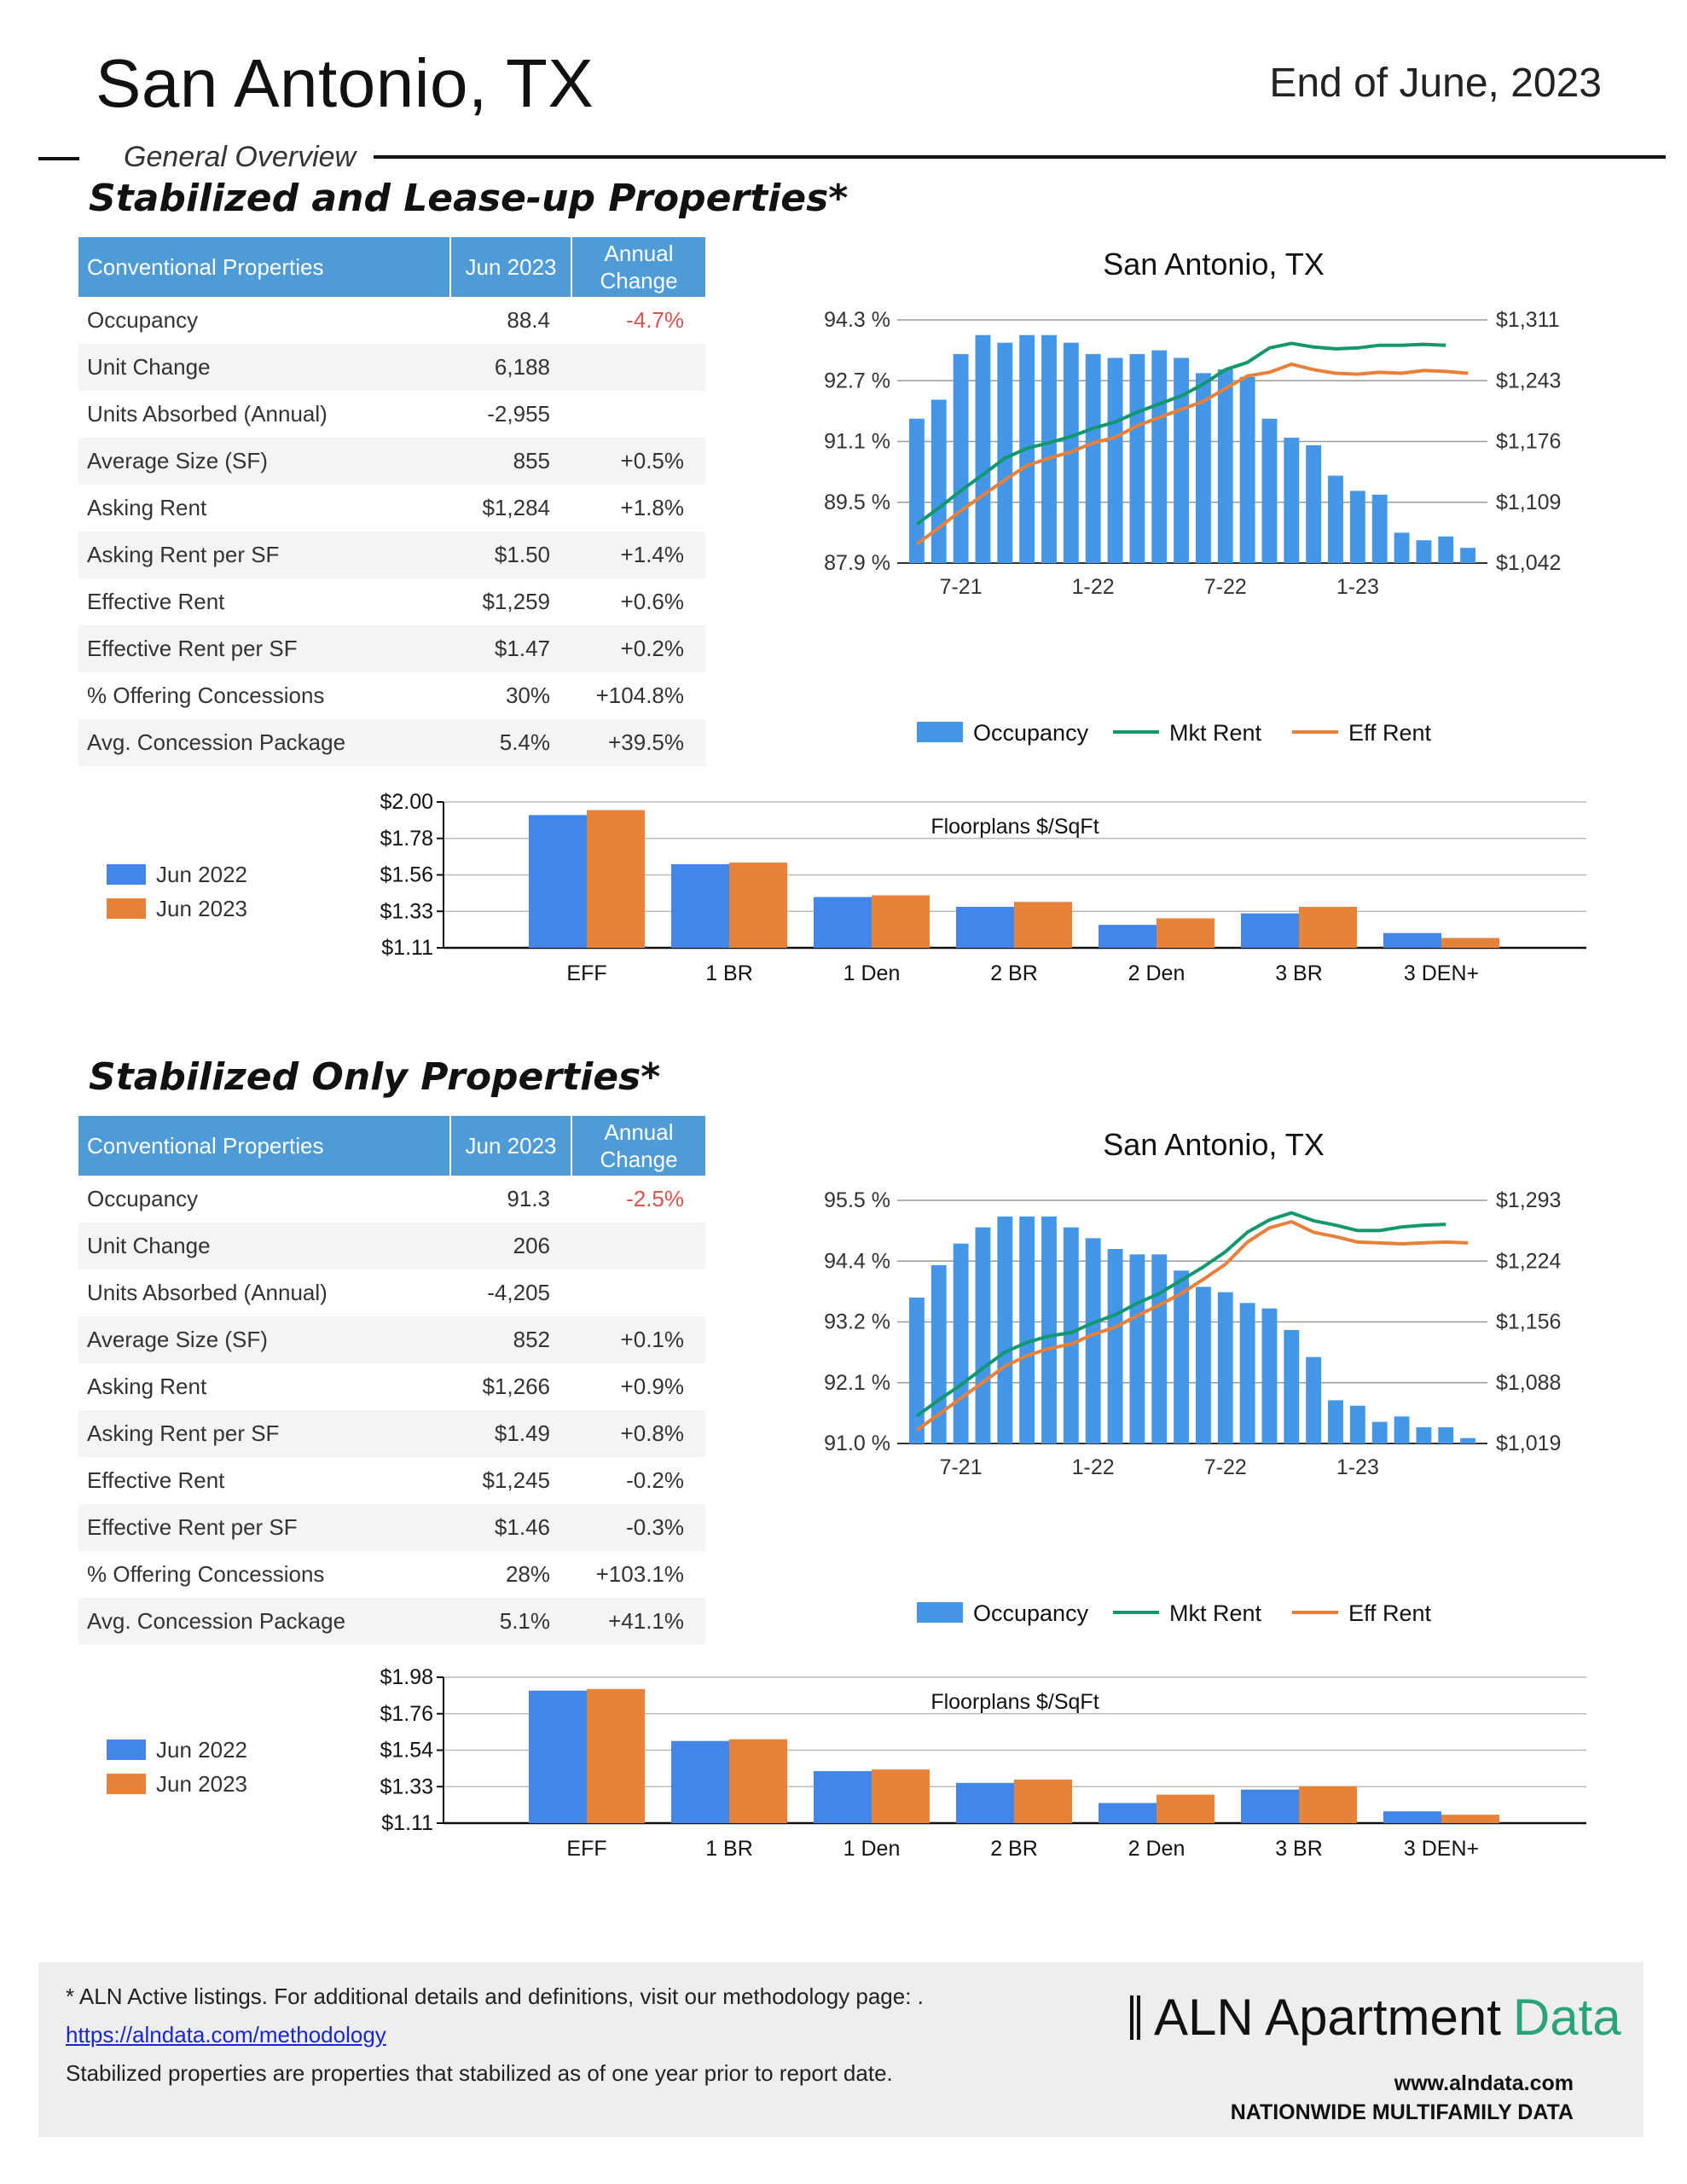 This screenshot has height=2184, width=1687. I want to click on mkt-rent-line, so click(1181, 1315).